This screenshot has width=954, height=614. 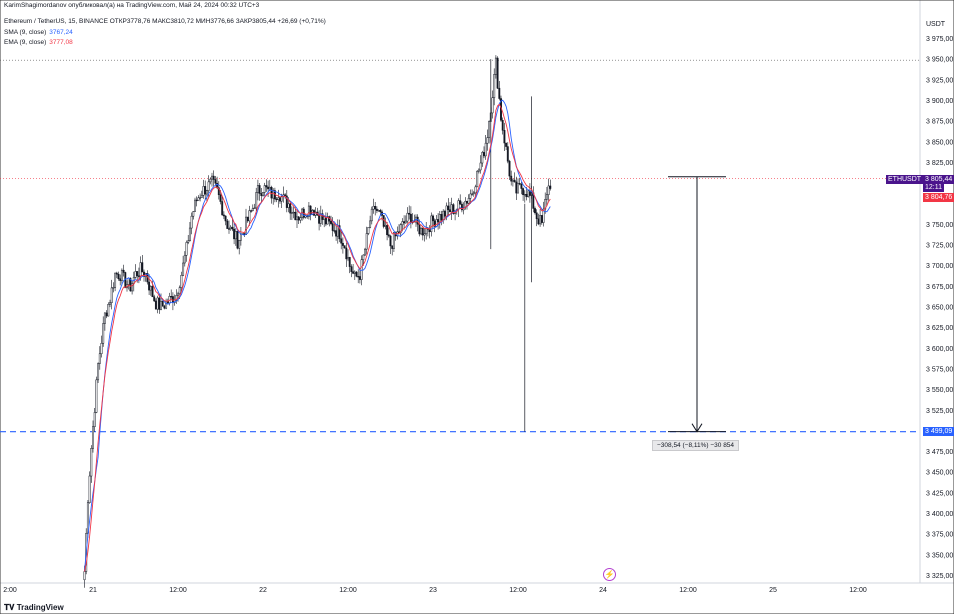 What do you see at coordinates (939, 535) in the screenshot?
I see `y-tick-label: 3 375,00` at bounding box center [939, 535].